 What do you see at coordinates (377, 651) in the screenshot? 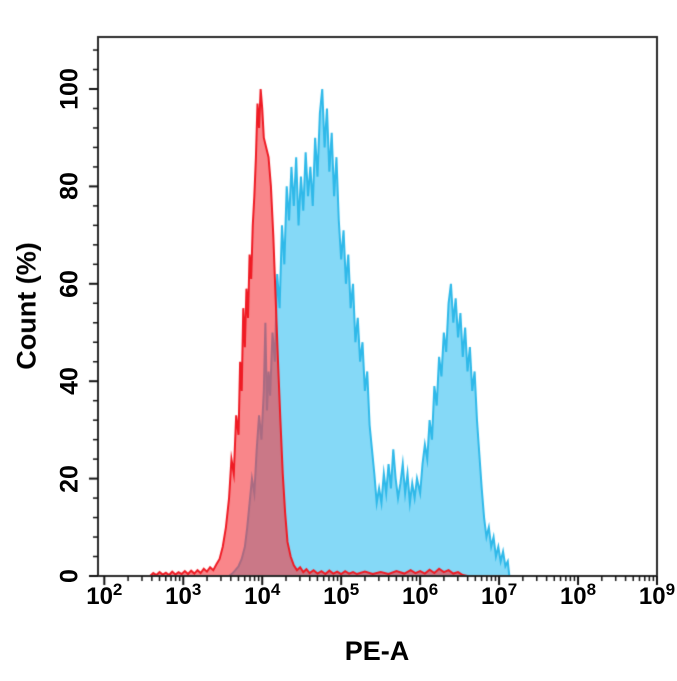
I see `x-axis-title: PE-A` at bounding box center [377, 651].